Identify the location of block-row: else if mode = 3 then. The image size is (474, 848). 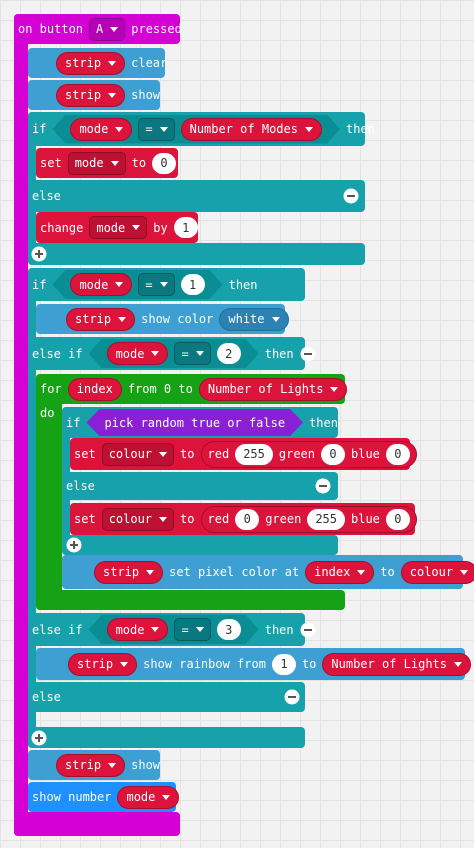
(174, 629).